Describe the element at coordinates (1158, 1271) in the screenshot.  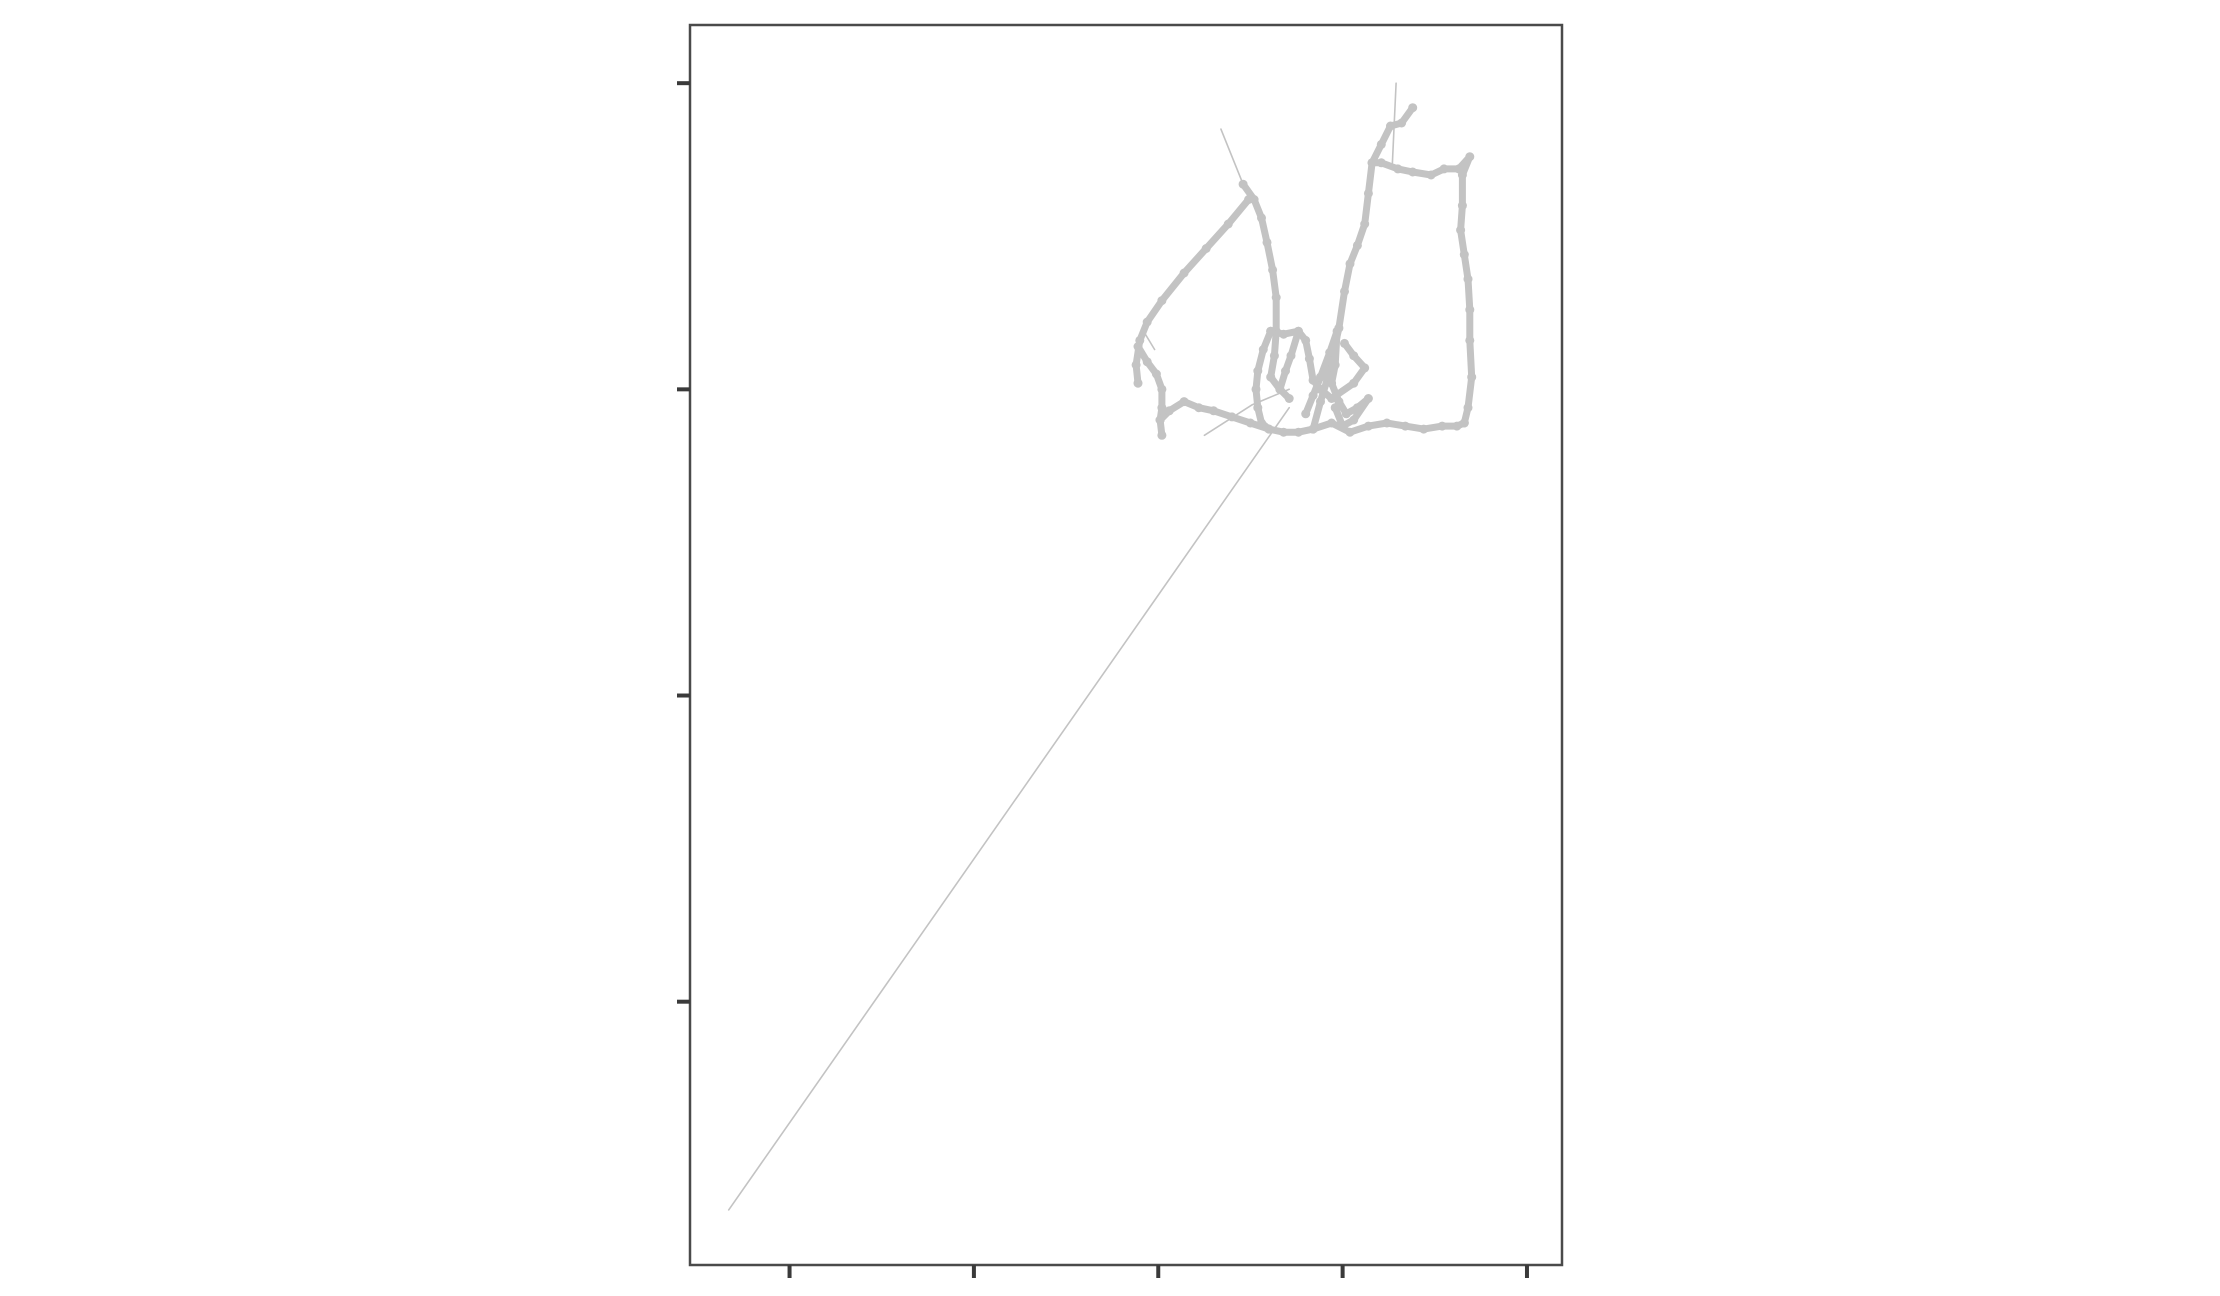
I see `x-axis-ticks` at that location.